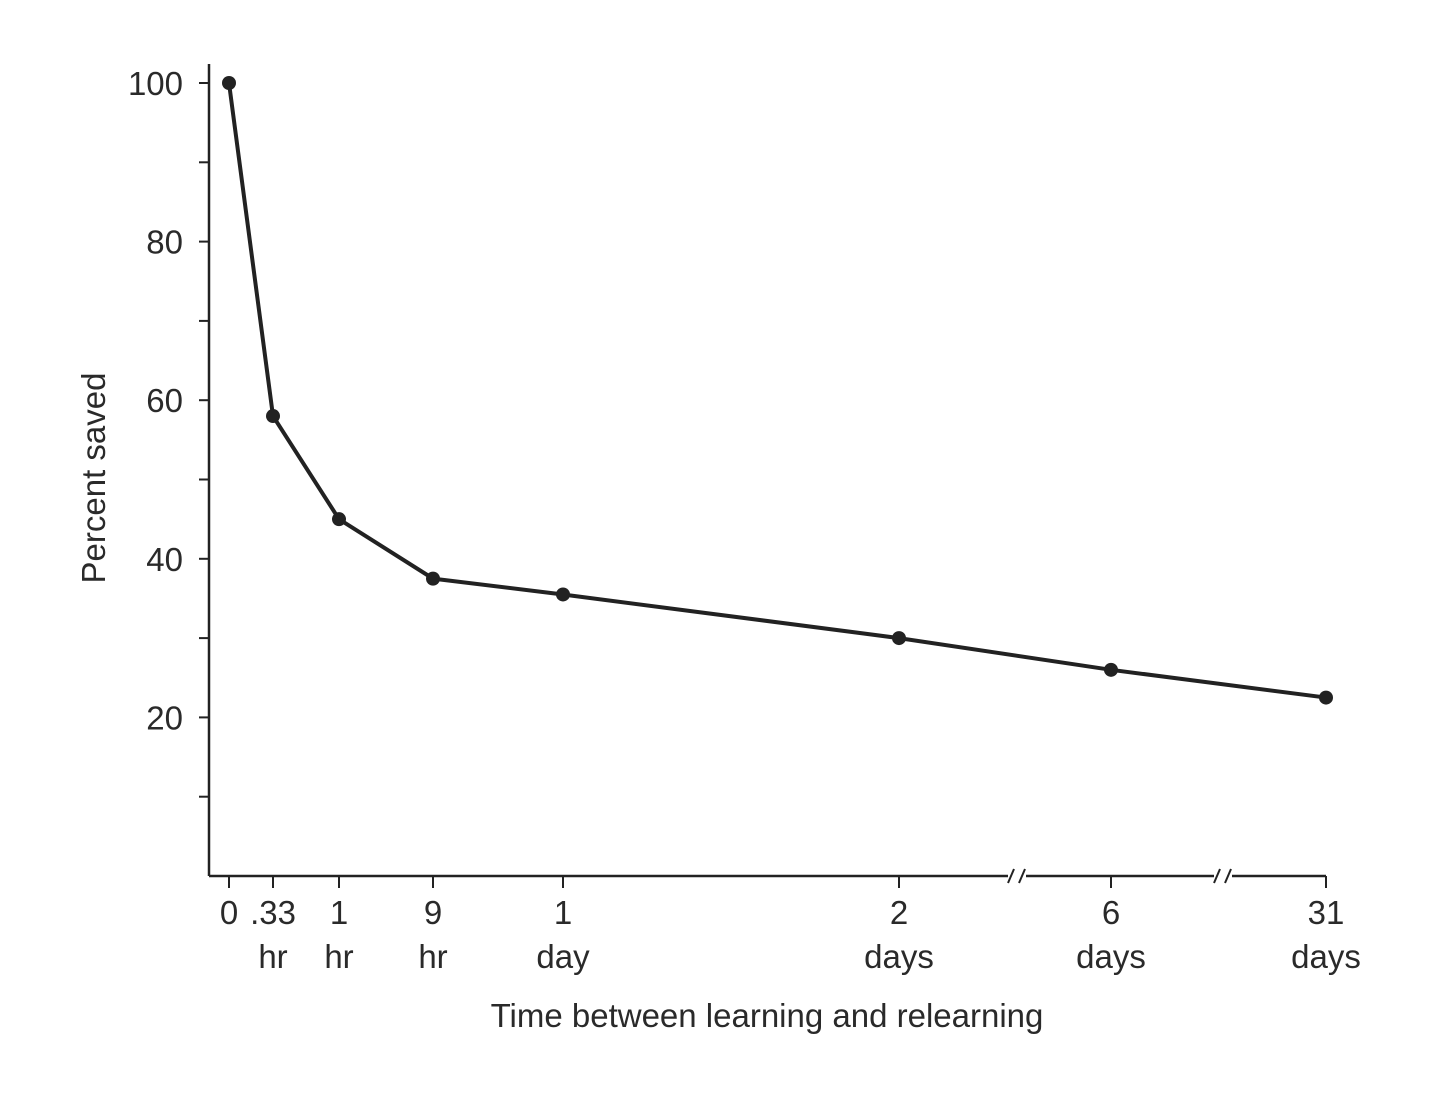 This screenshot has height=1099, width=1440. What do you see at coordinates (767, 1015) in the screenshot?
I see `x-axis-title: Time between learning and relearning` at bounding box center [767, 1015].